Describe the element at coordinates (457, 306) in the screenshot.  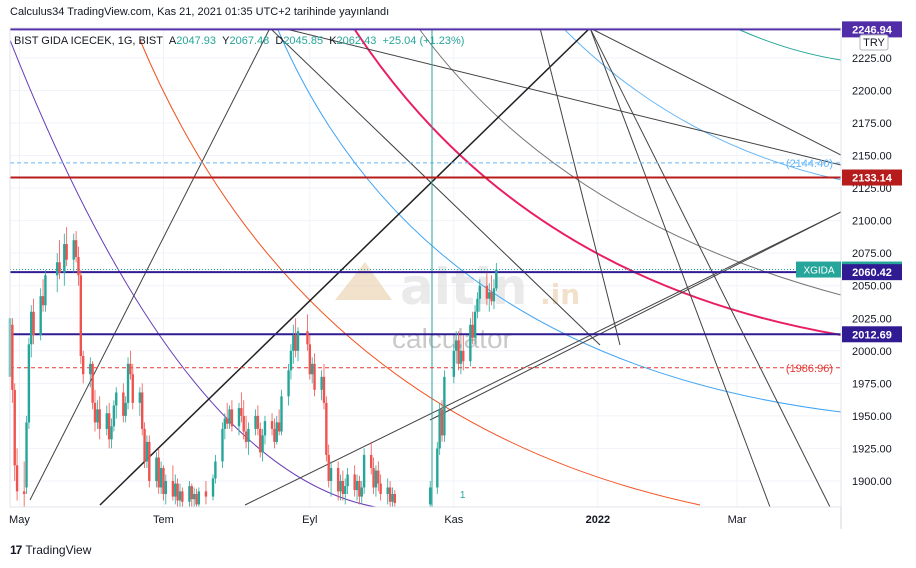
I see `watermark: altin .in calculator` at that location.